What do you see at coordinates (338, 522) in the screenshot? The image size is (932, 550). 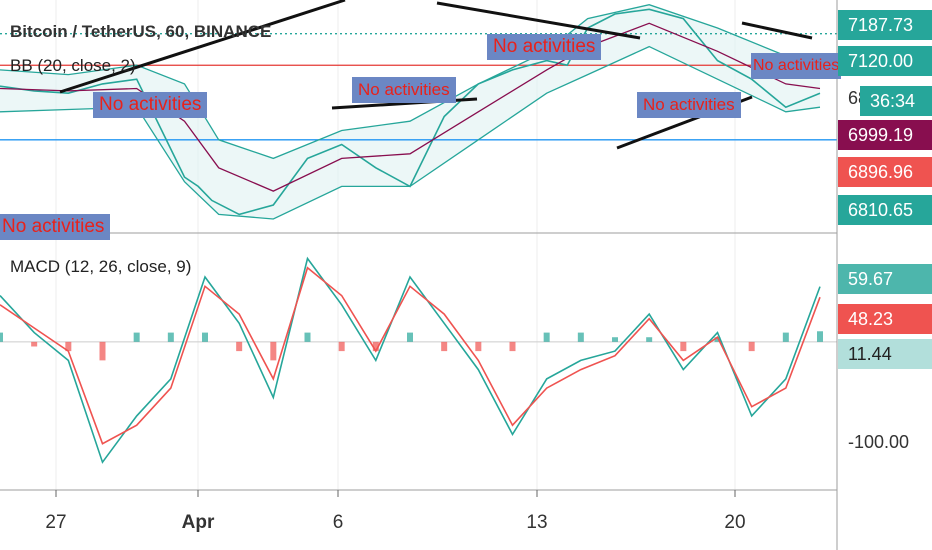 I see `x-tick-label: 6` at bounding box center [338, 522].